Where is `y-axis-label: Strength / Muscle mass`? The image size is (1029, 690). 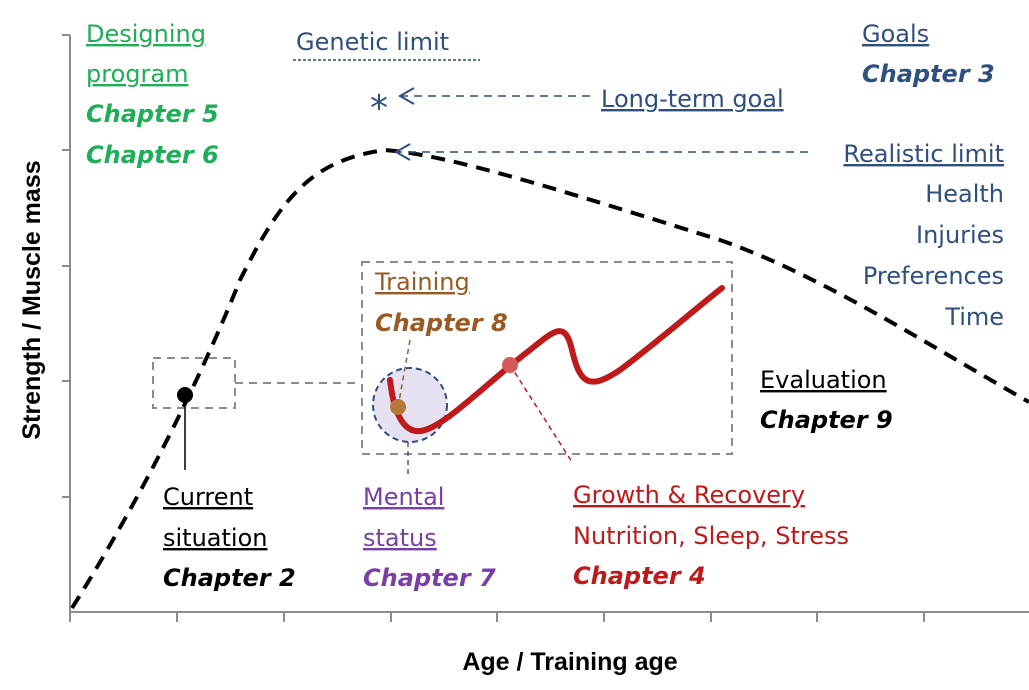
y-axis-label: Strength / Muscle mass is located at coordinates (32, 299).